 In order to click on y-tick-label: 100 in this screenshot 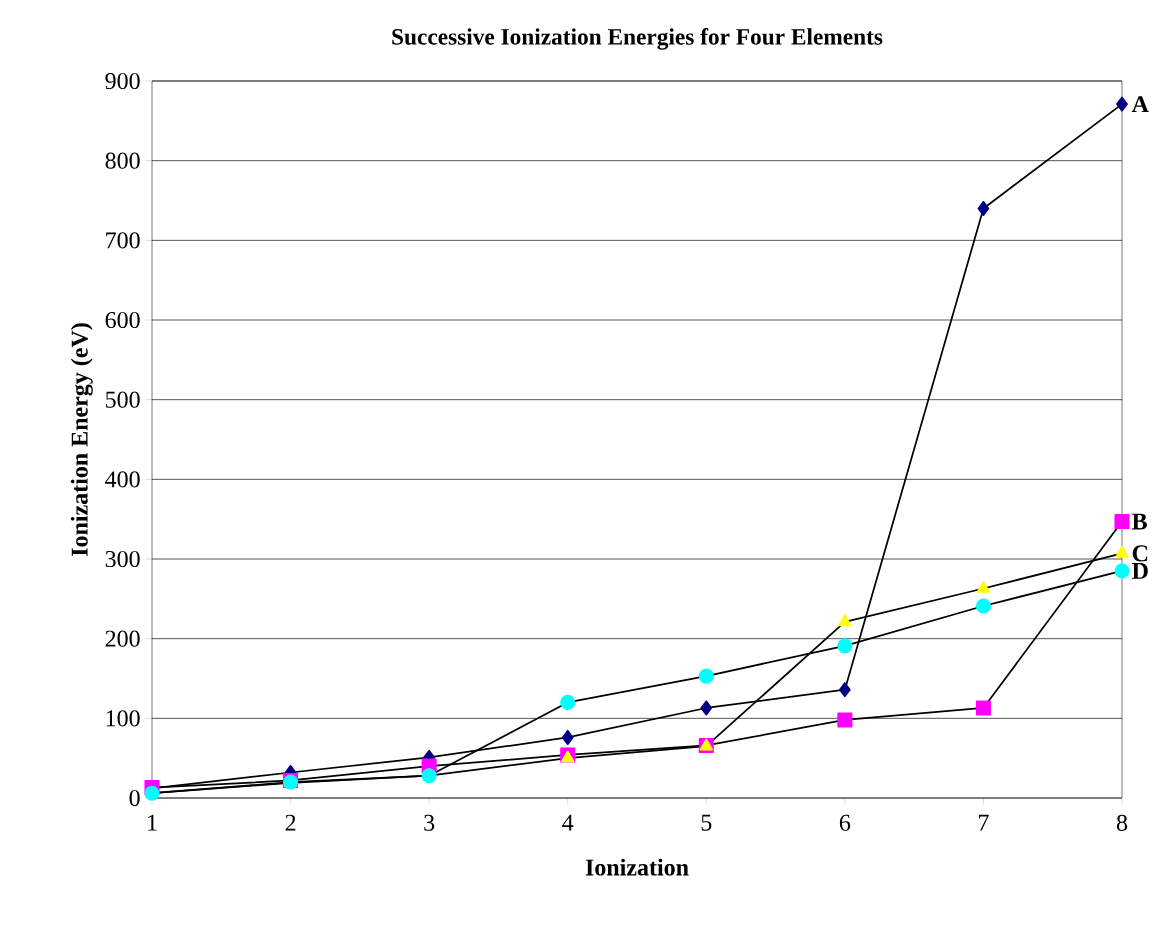, I will do `click(123, 718)`.